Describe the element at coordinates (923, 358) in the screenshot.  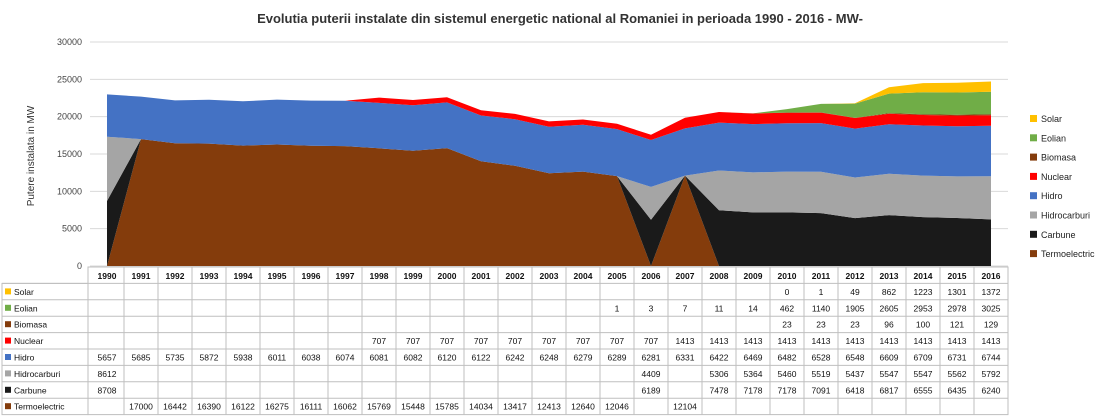
I see `table-cell: 6709` at that location.